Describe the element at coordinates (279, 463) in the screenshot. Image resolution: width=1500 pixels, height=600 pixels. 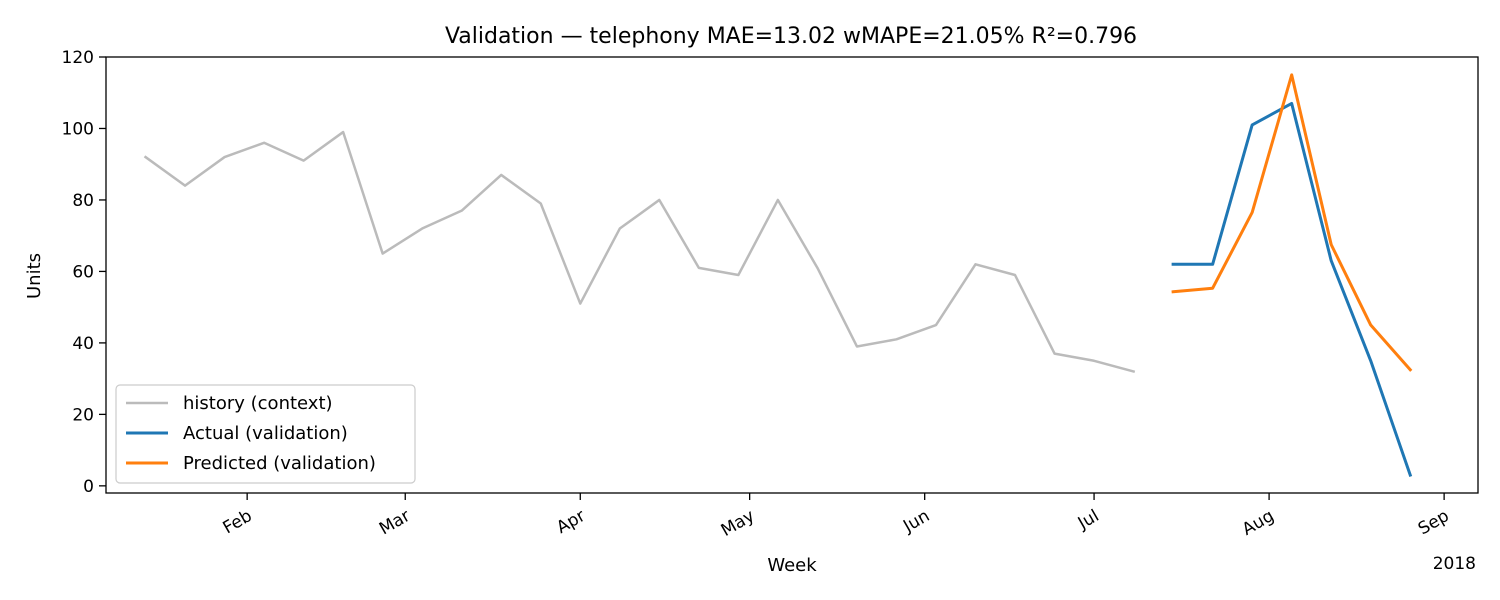
I see `legend-entry: Predicted (validation)` at that location.